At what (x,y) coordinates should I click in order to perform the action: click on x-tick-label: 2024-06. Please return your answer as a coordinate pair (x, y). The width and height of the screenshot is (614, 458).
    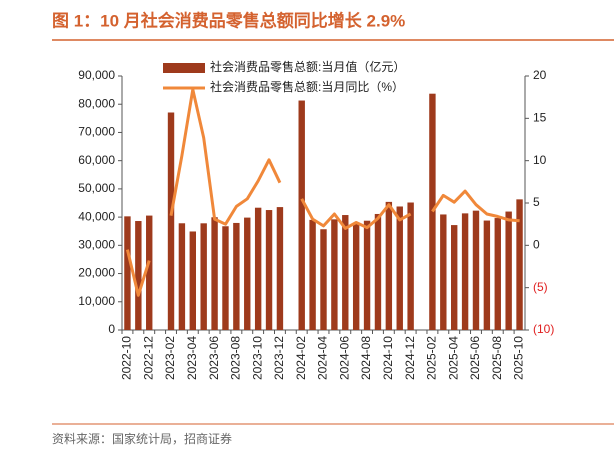
    Looking at the image, I should click on (344, 358).